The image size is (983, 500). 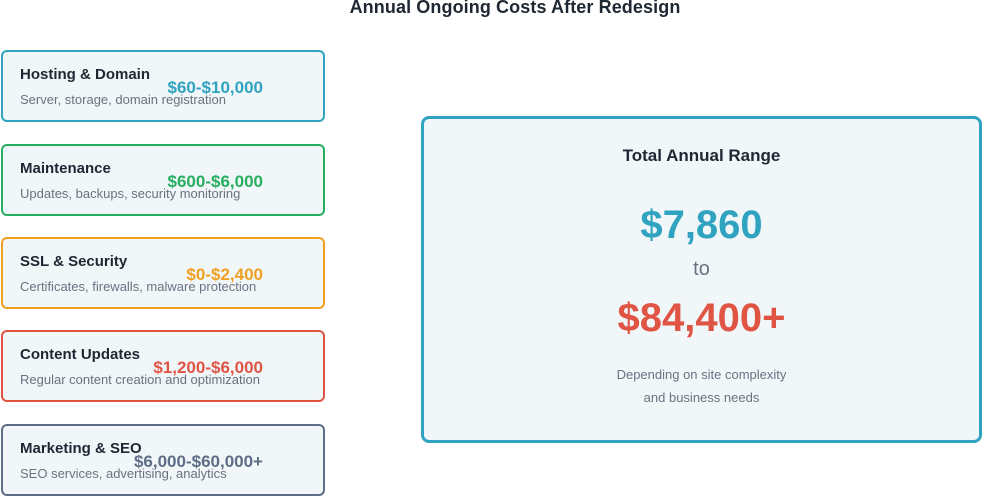 I want to click on card-amount: $6,000-$60,000+, so click(x=198, y=461).